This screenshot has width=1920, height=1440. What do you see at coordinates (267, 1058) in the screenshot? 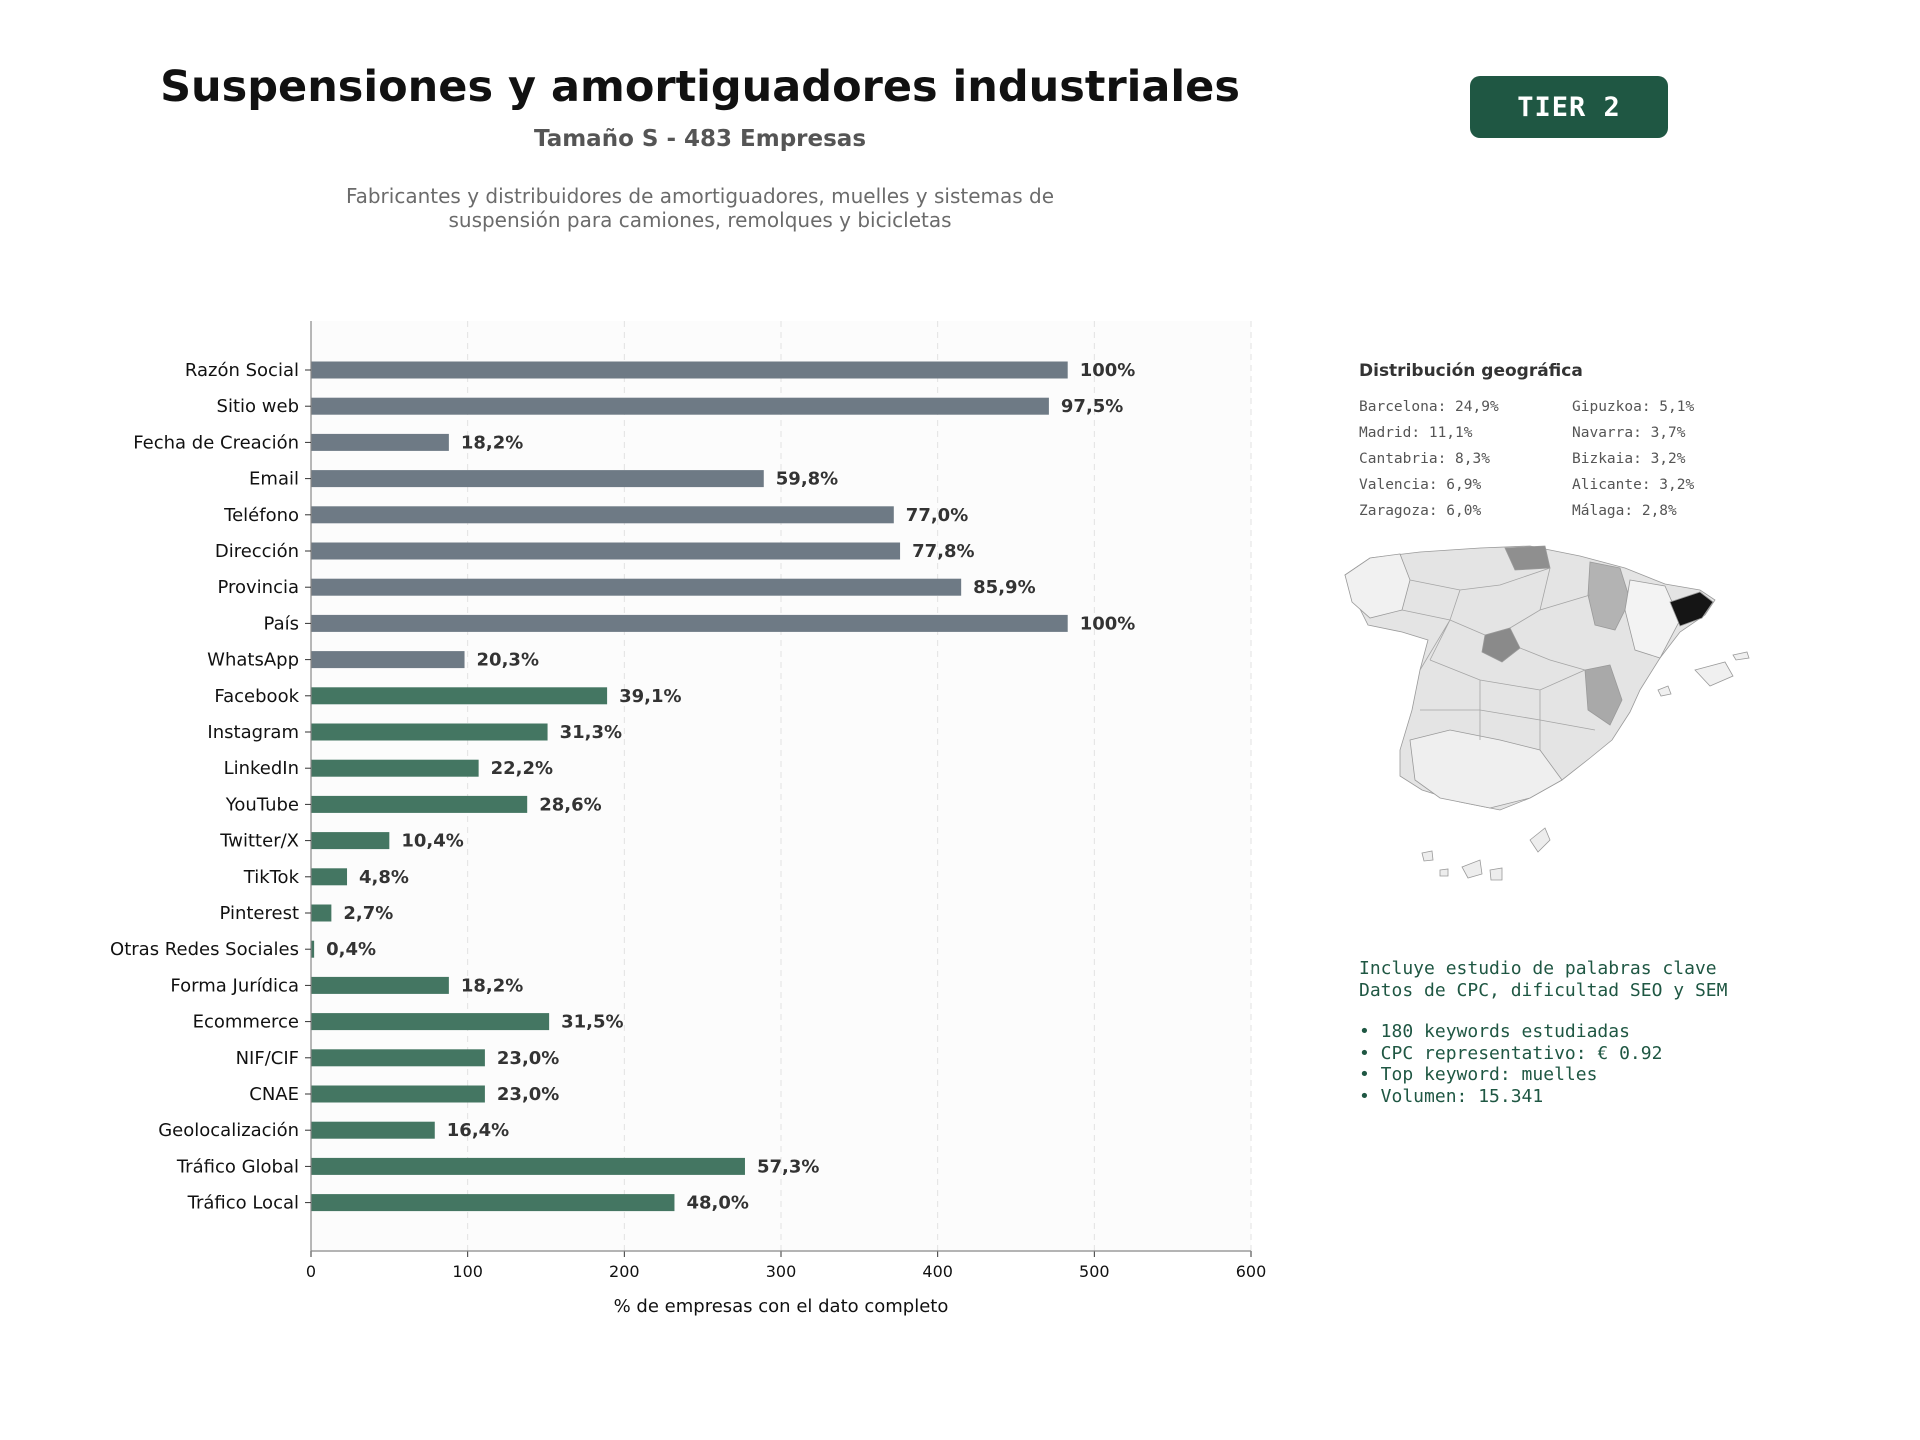
I see `category-label: NIF/CIF` at bounding box center [267, 1058].